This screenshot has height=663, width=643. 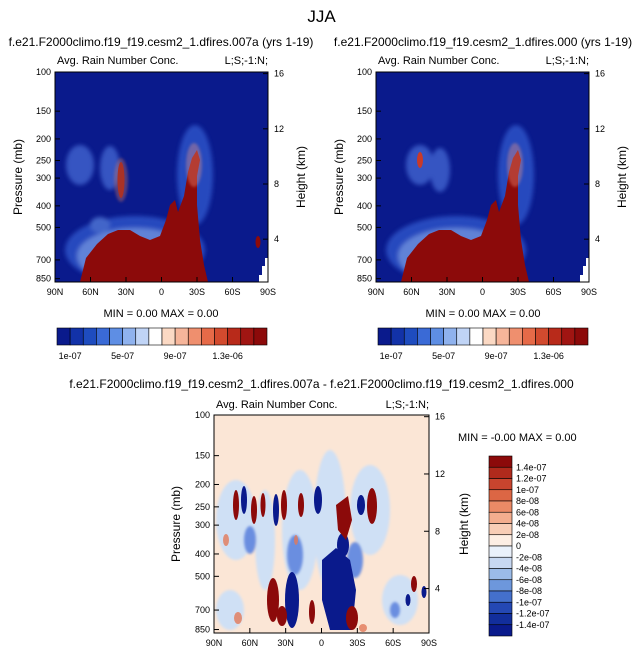 I want to click on x-tick-label: 90N, so click(x=376, y=292).